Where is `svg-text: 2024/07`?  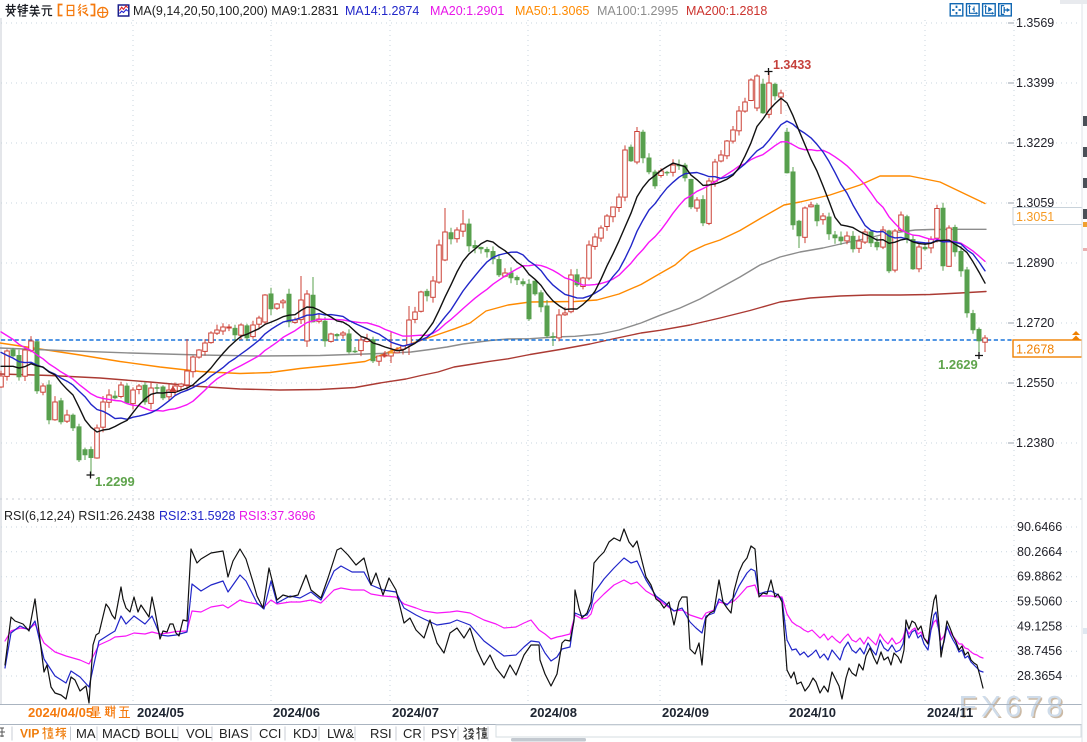
svg-text: 2024/07 is located at coordinates (415, 712).